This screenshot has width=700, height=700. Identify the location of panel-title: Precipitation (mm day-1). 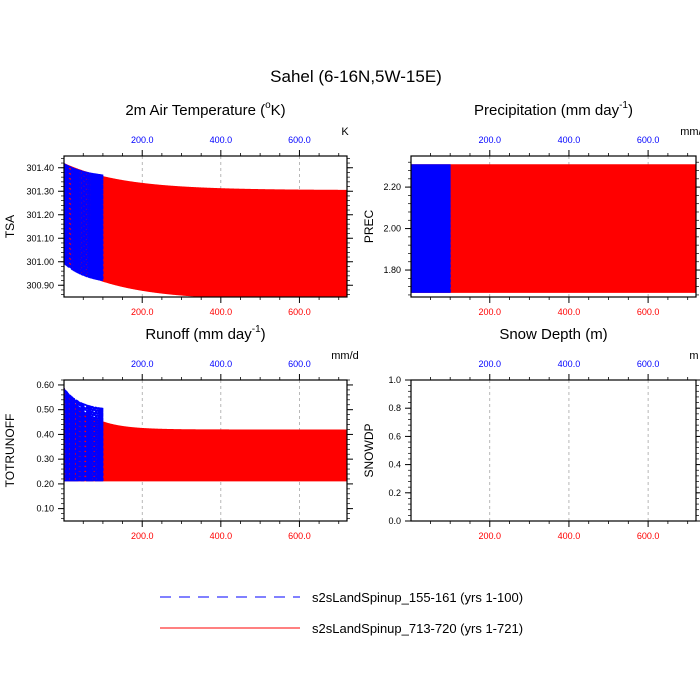
(553, 109).